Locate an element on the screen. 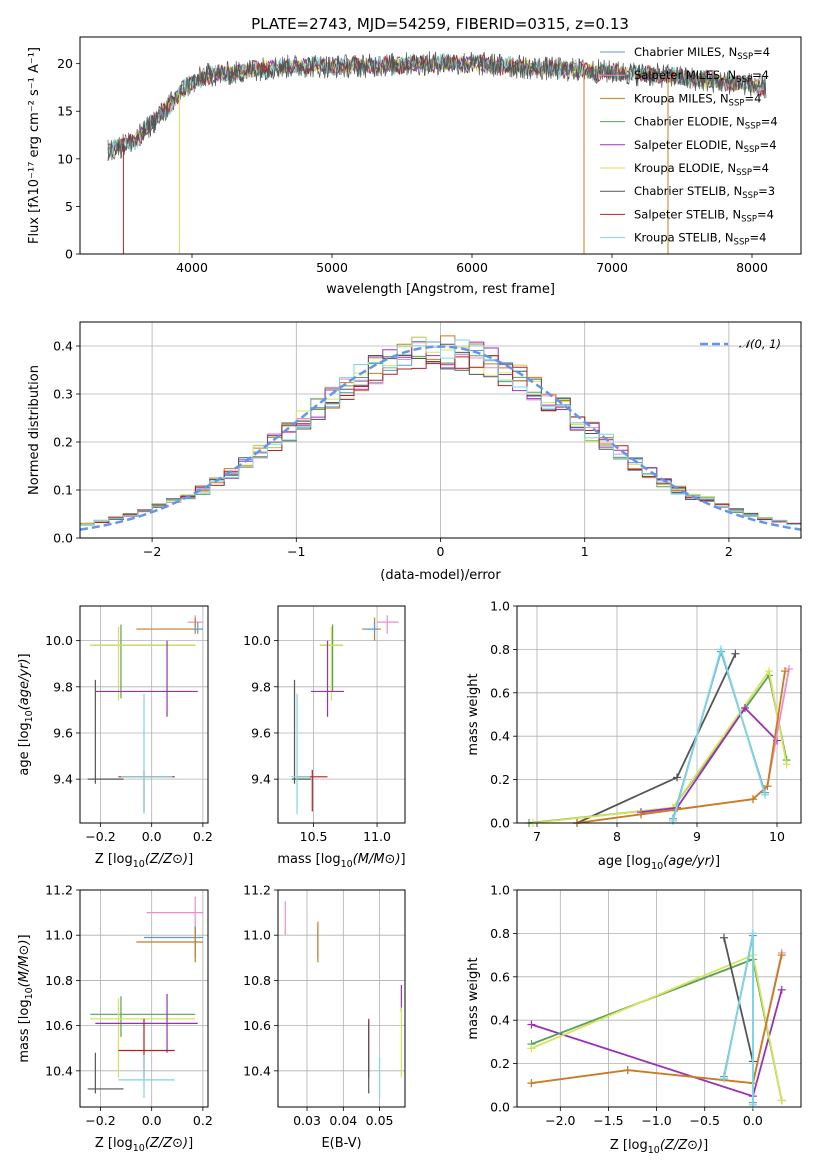  y-axis-label: age [log10(age/yr)] is located at coordinates (26, 714).